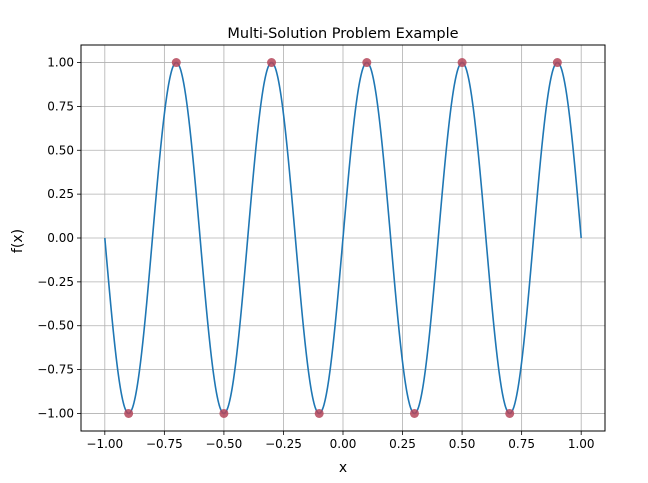 The image size is (648, 483). I want to click on y-tick-label: 0.00, so click(60, 238).